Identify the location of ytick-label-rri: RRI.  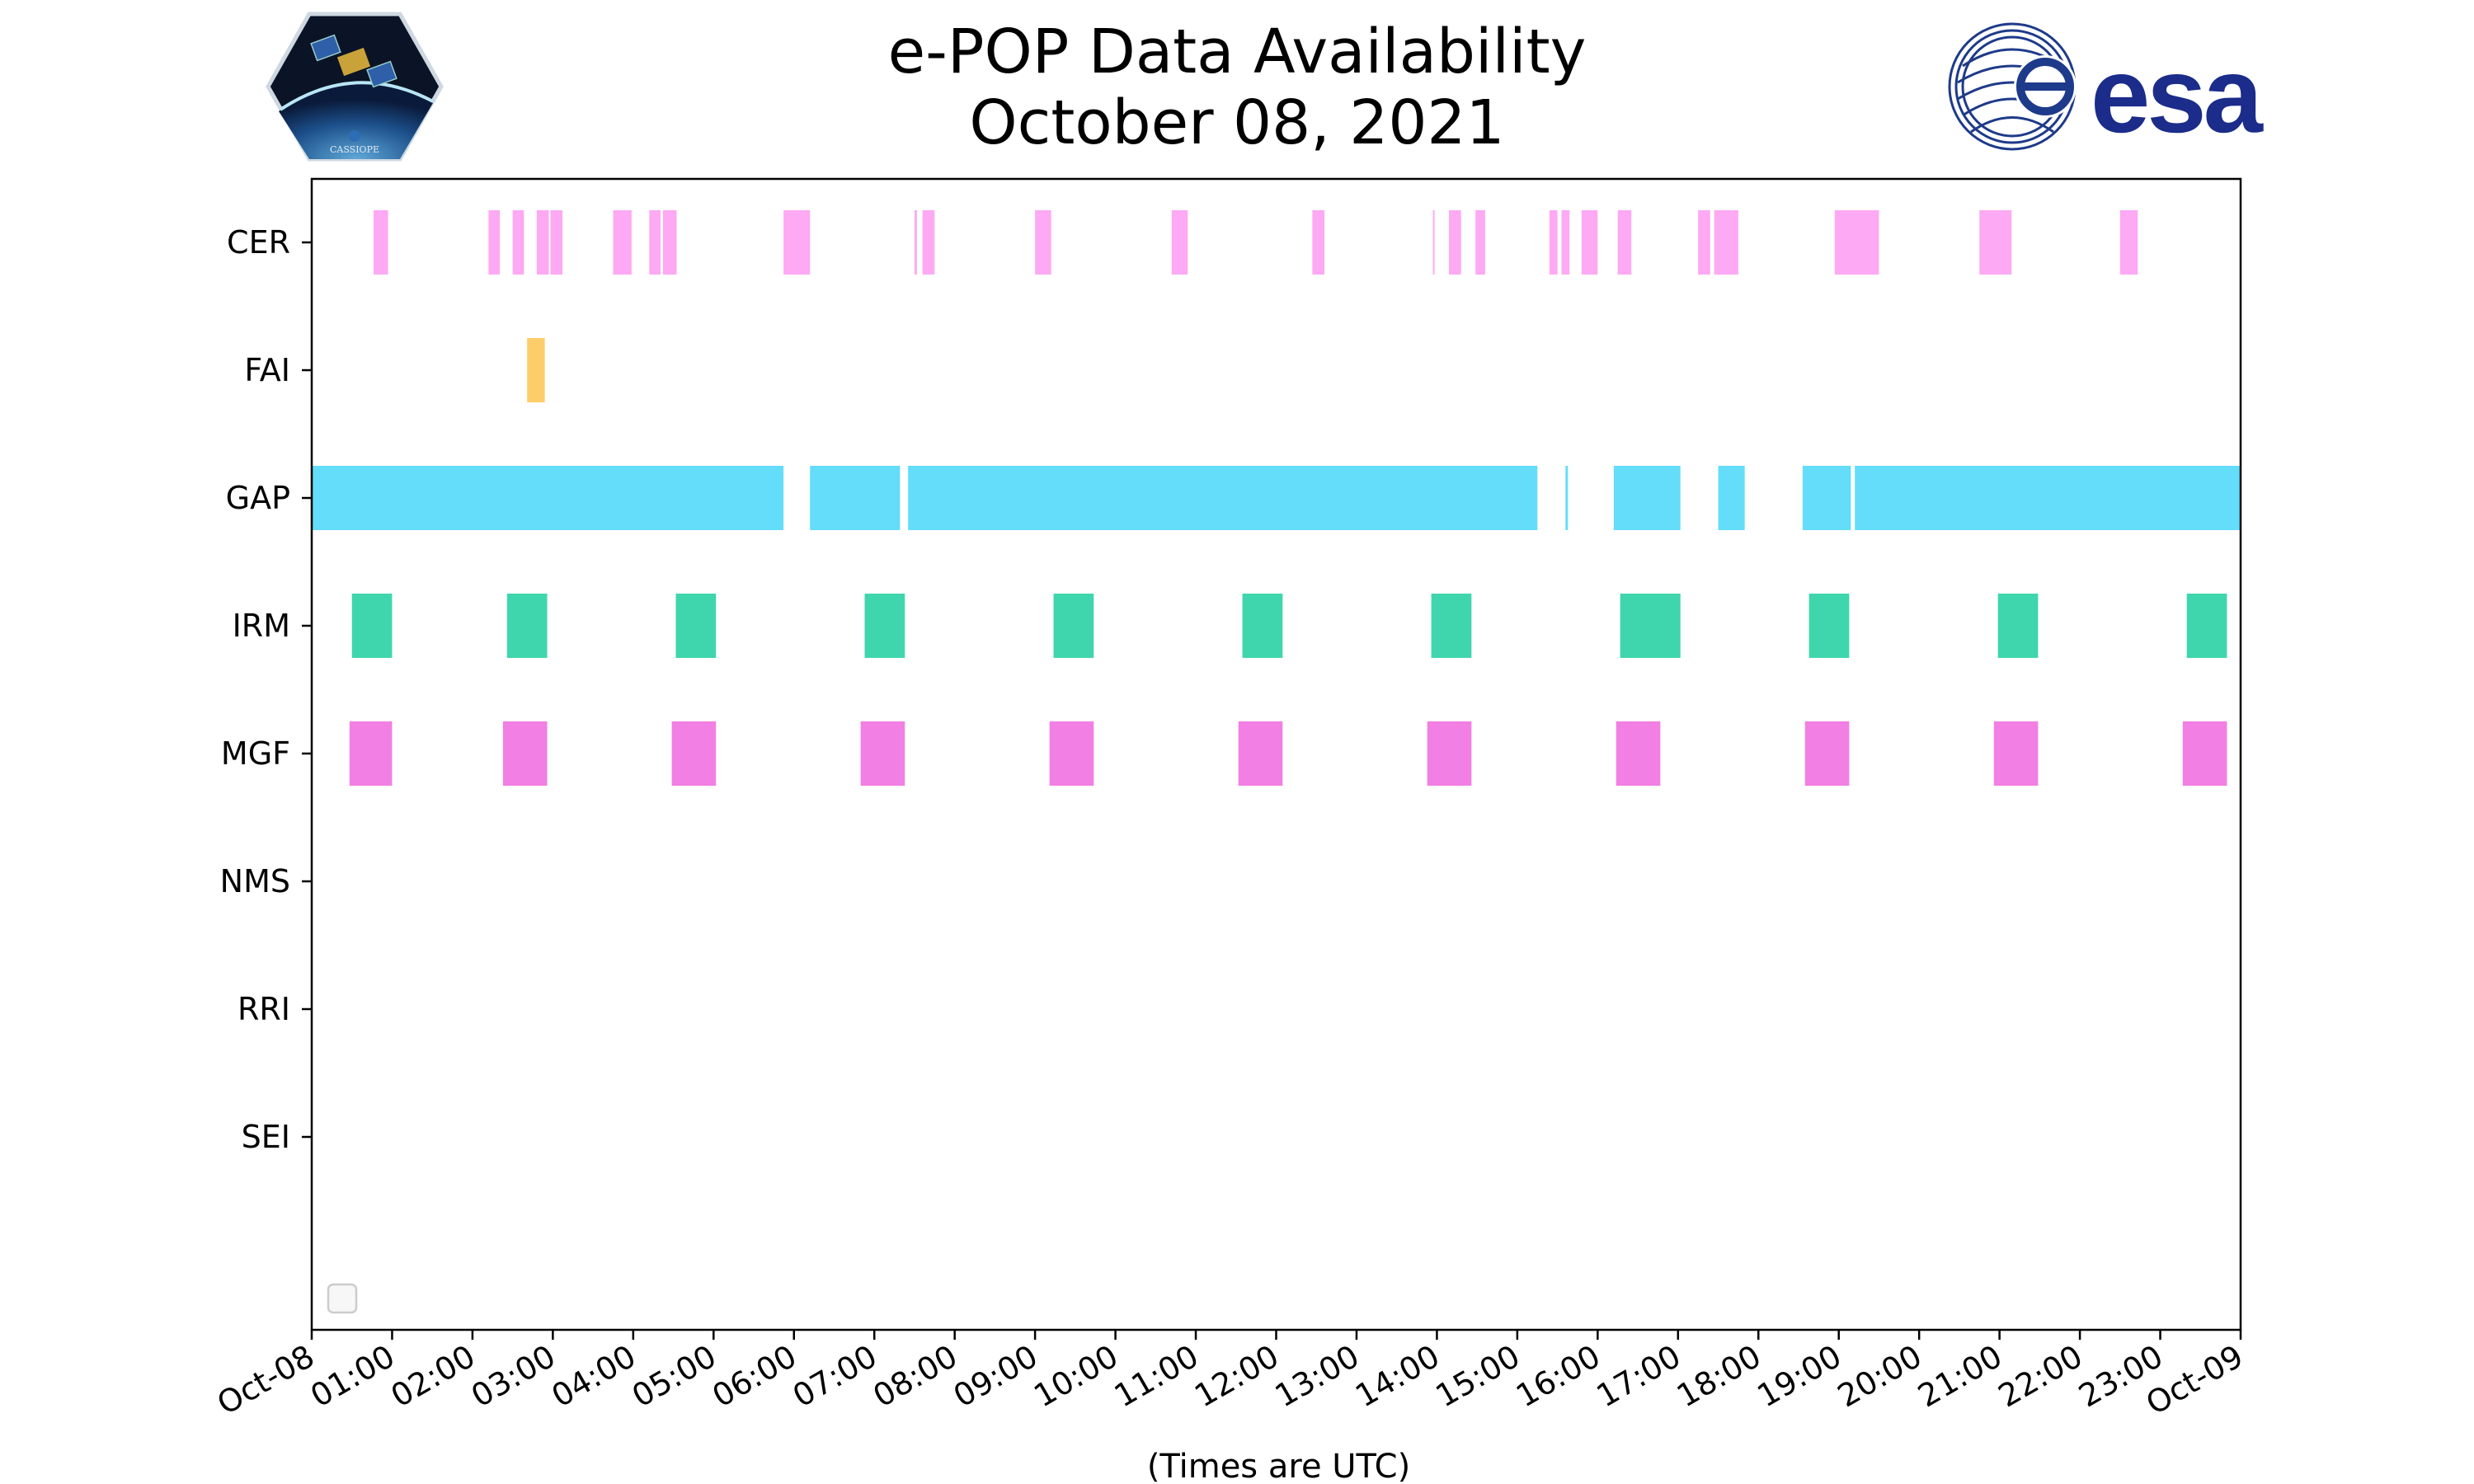
(264, 1009).